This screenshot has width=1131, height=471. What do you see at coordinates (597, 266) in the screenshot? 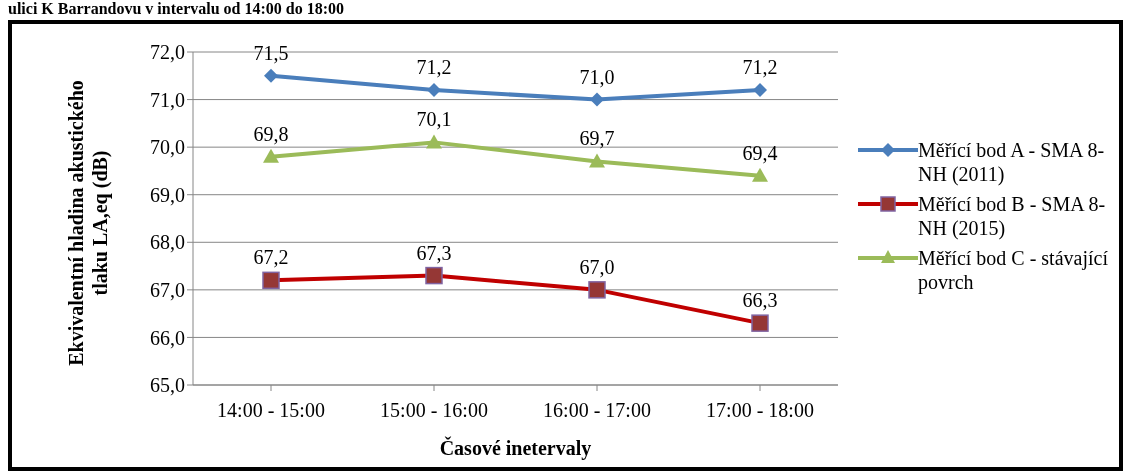
I see `data-label: 67,0` at bounding box center [597, 266].